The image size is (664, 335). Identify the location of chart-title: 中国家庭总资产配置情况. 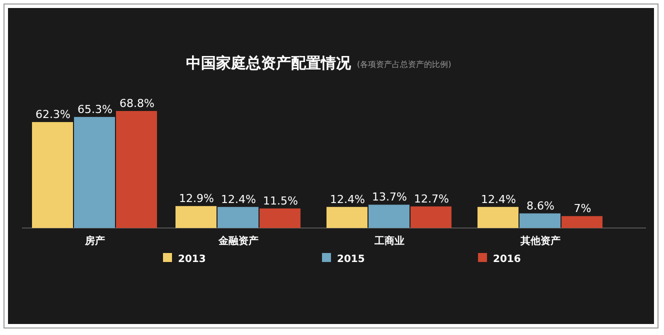
(269, 63).